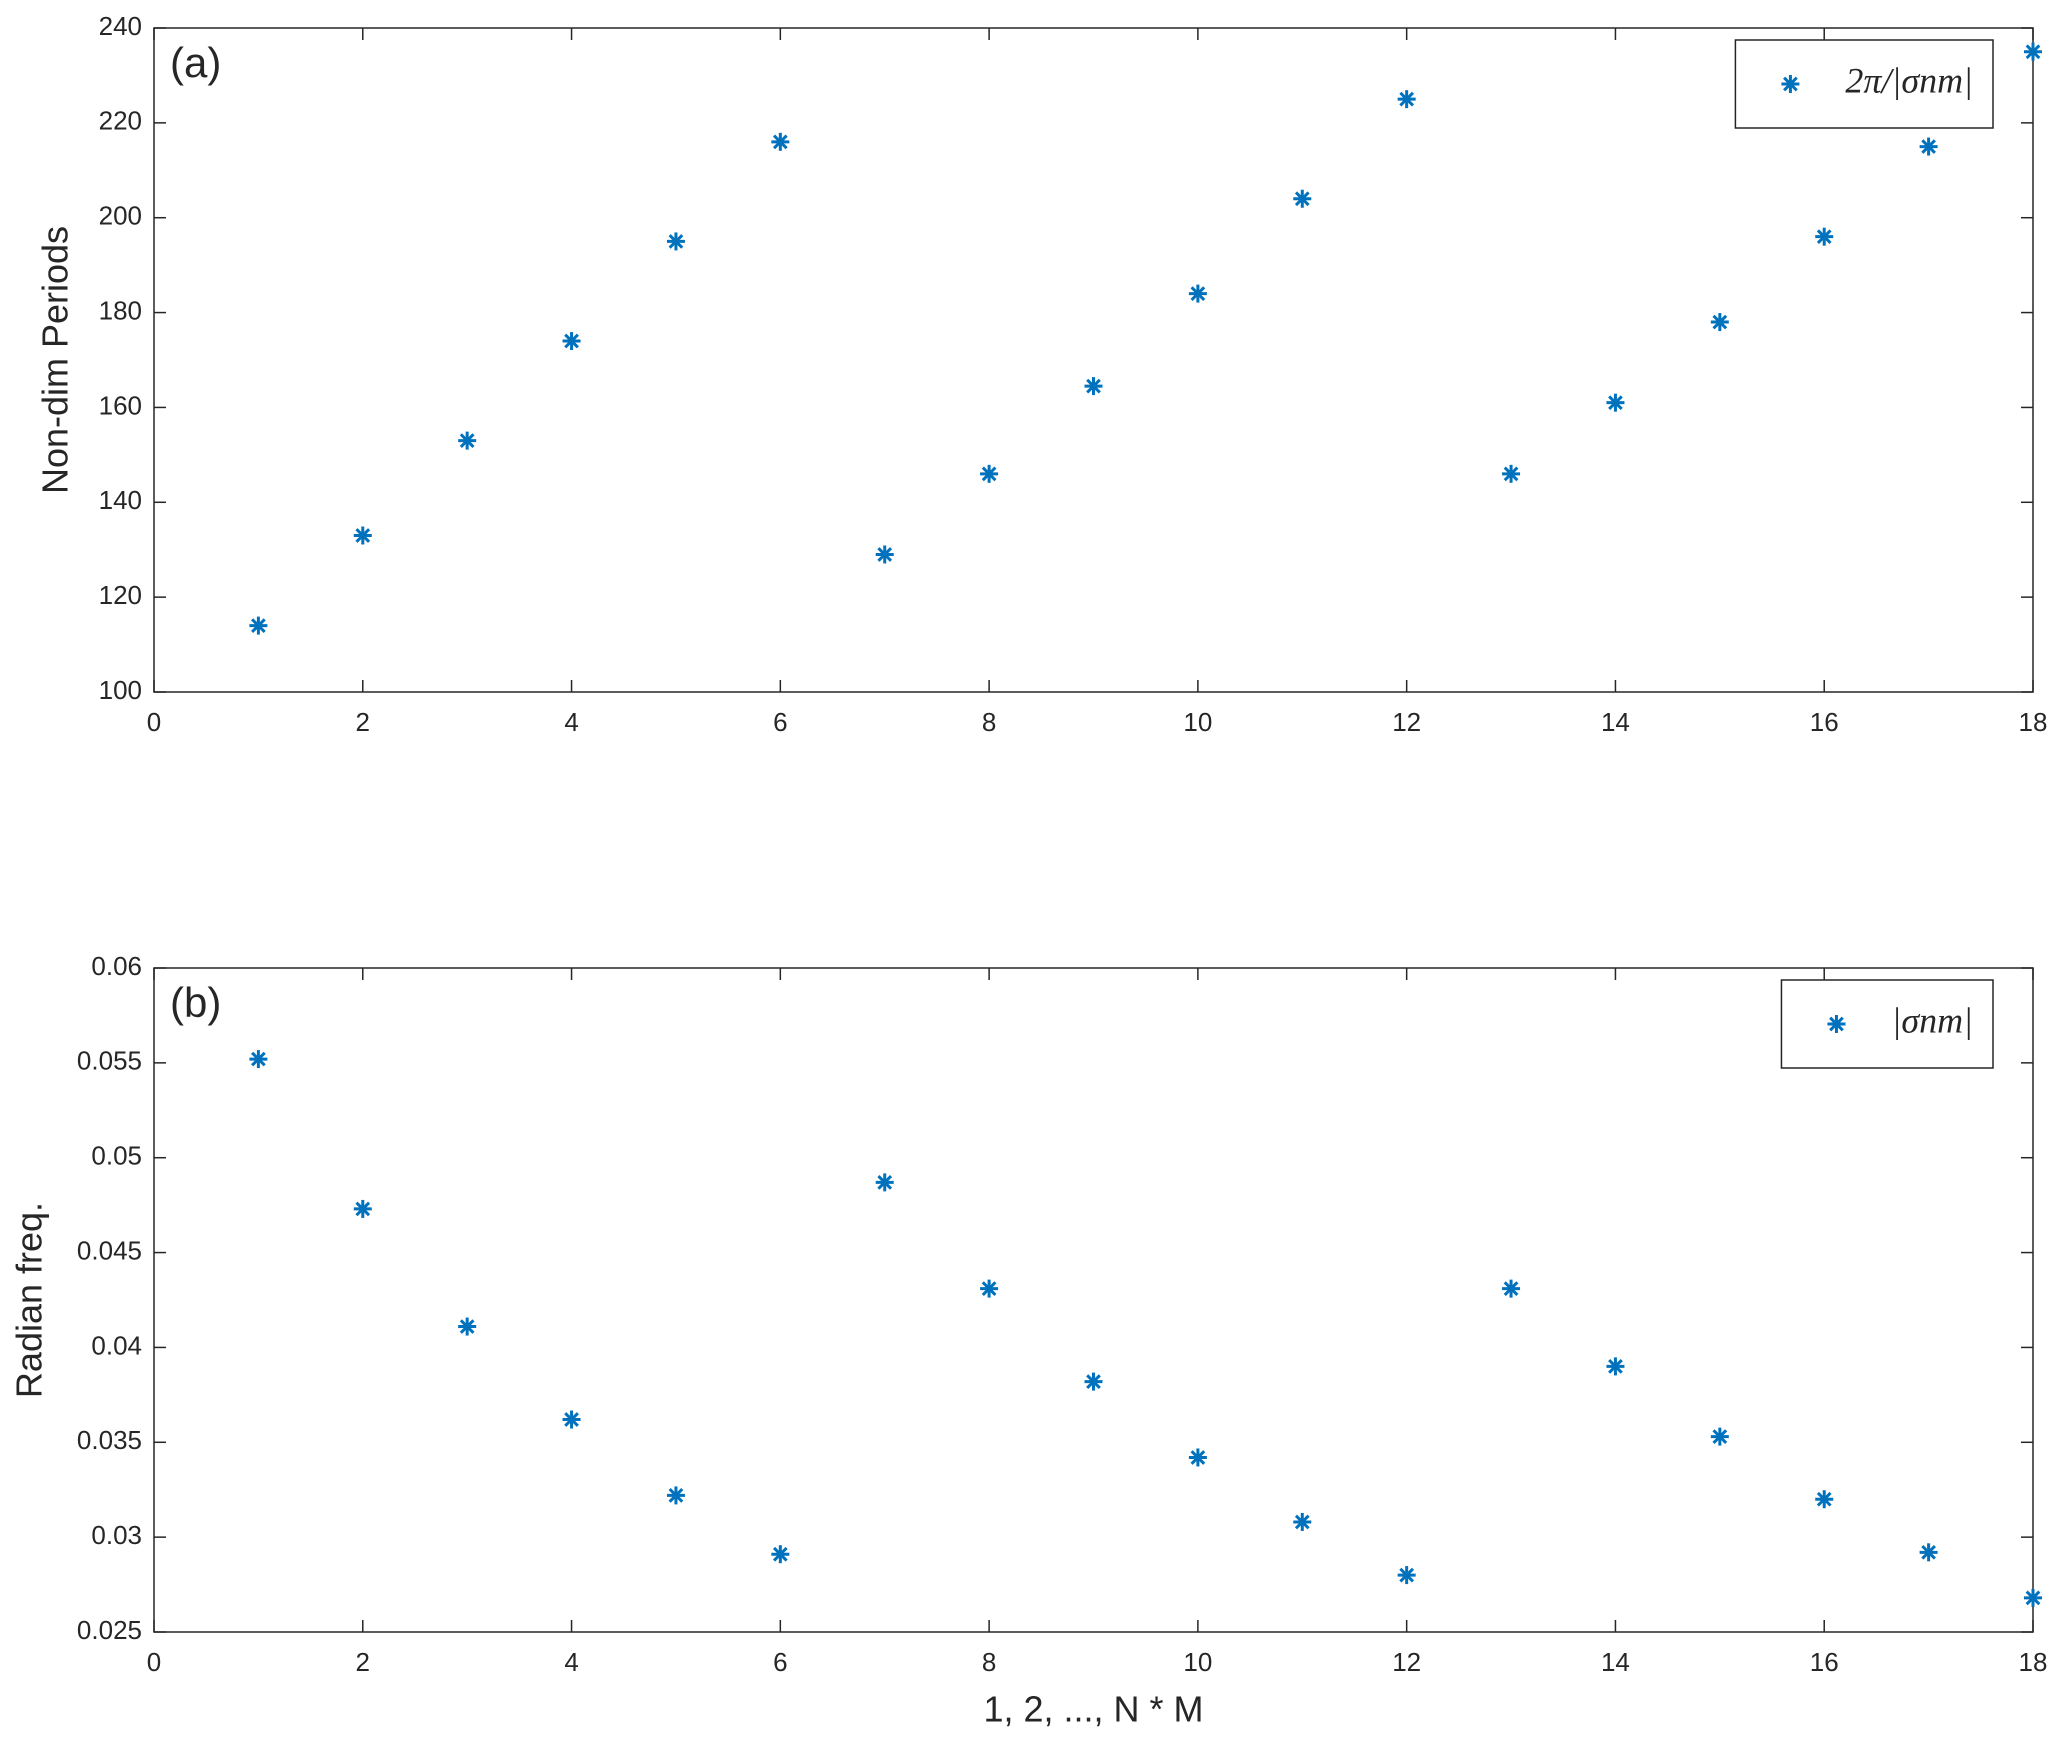 This screenshot has height=1744, width=2067. I want to click on y-tick-label: 0.04, so click(116, 1345).